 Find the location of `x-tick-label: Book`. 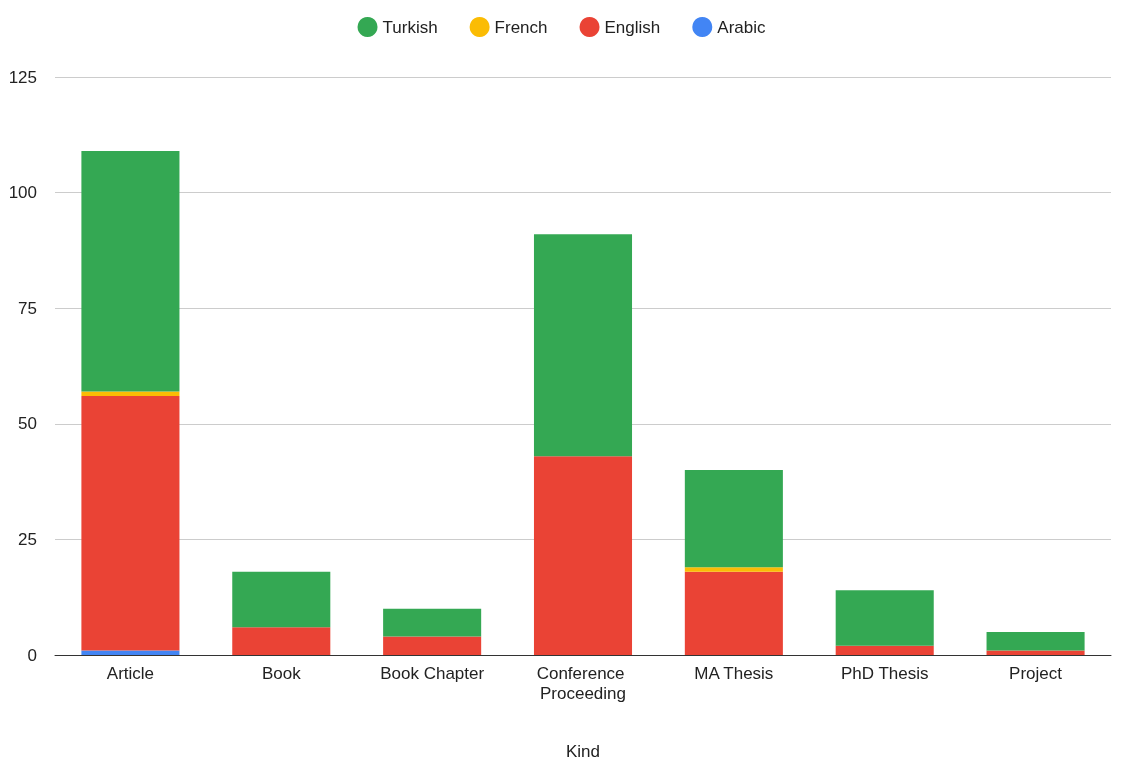

x-tick-label: Book is located at coordinates (281, 673).